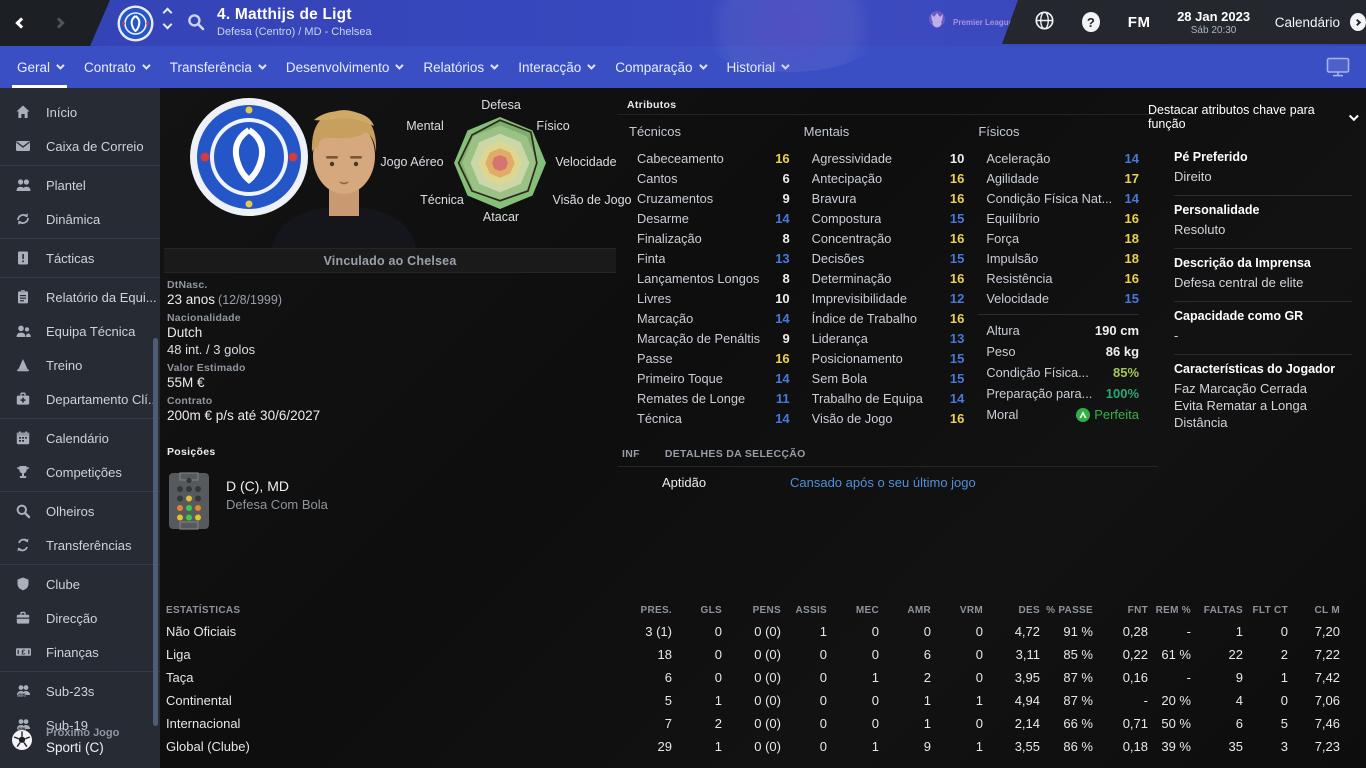 Image resolution: width=1366 pixels, height=768 pixels. I want to click on sidebar-item-financas: £ Finanças, so click(80, 652).